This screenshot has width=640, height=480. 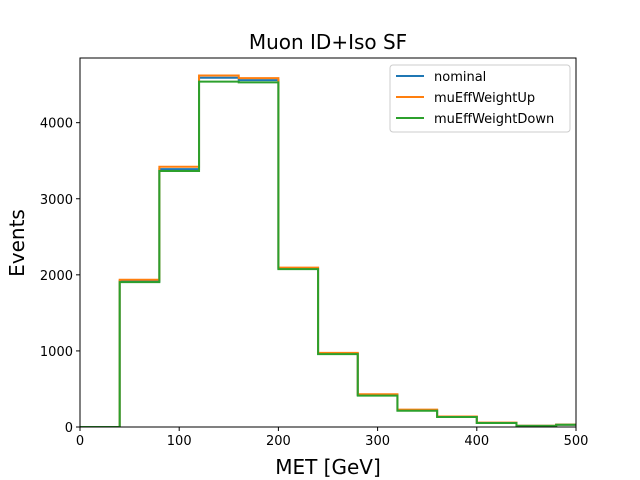 What do you see at coordinates (56, 124) in the screenshot?
I see `y-tick-label: 4000` at bounding box center [56, 124].